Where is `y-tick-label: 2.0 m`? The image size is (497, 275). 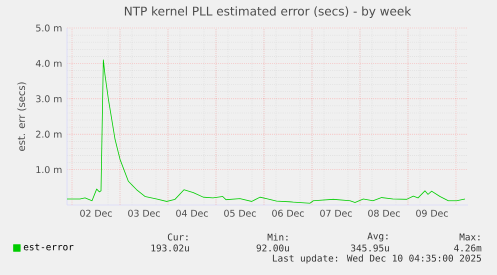 y-tick-label: 2.0 m is located at coordinates (49, 134).